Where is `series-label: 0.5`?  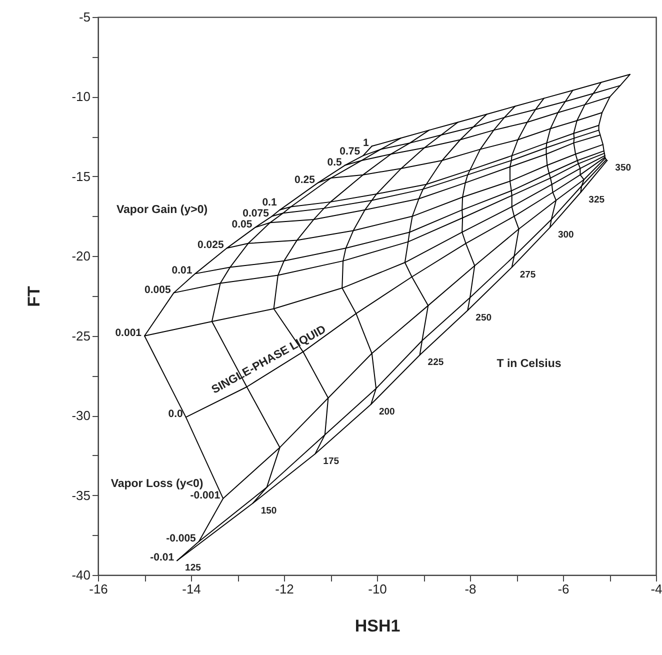 series-label: 0.5 is located at coordinates (334, 162).